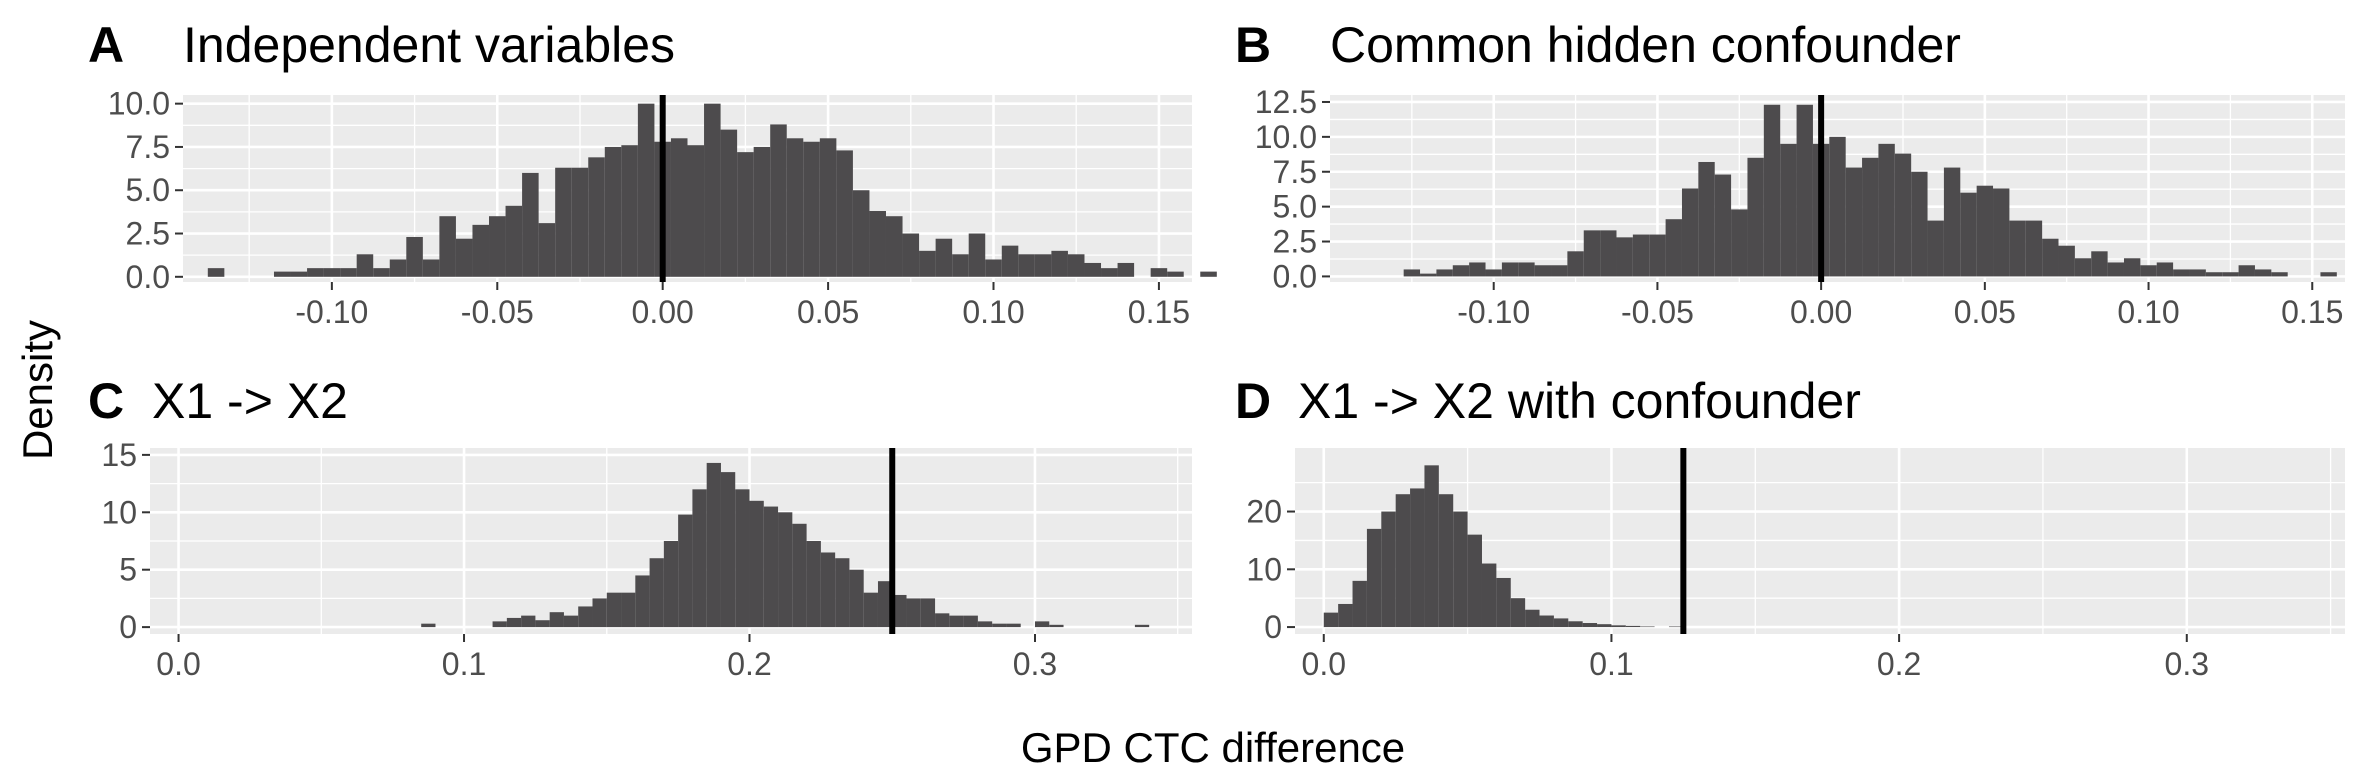 The width and height of the screenshot is (2362, 779). What do you see at coordinates (1295, 207) in the screenshot?
I see `y-tick-label: 5.0` at bounding box center [1295, 207].